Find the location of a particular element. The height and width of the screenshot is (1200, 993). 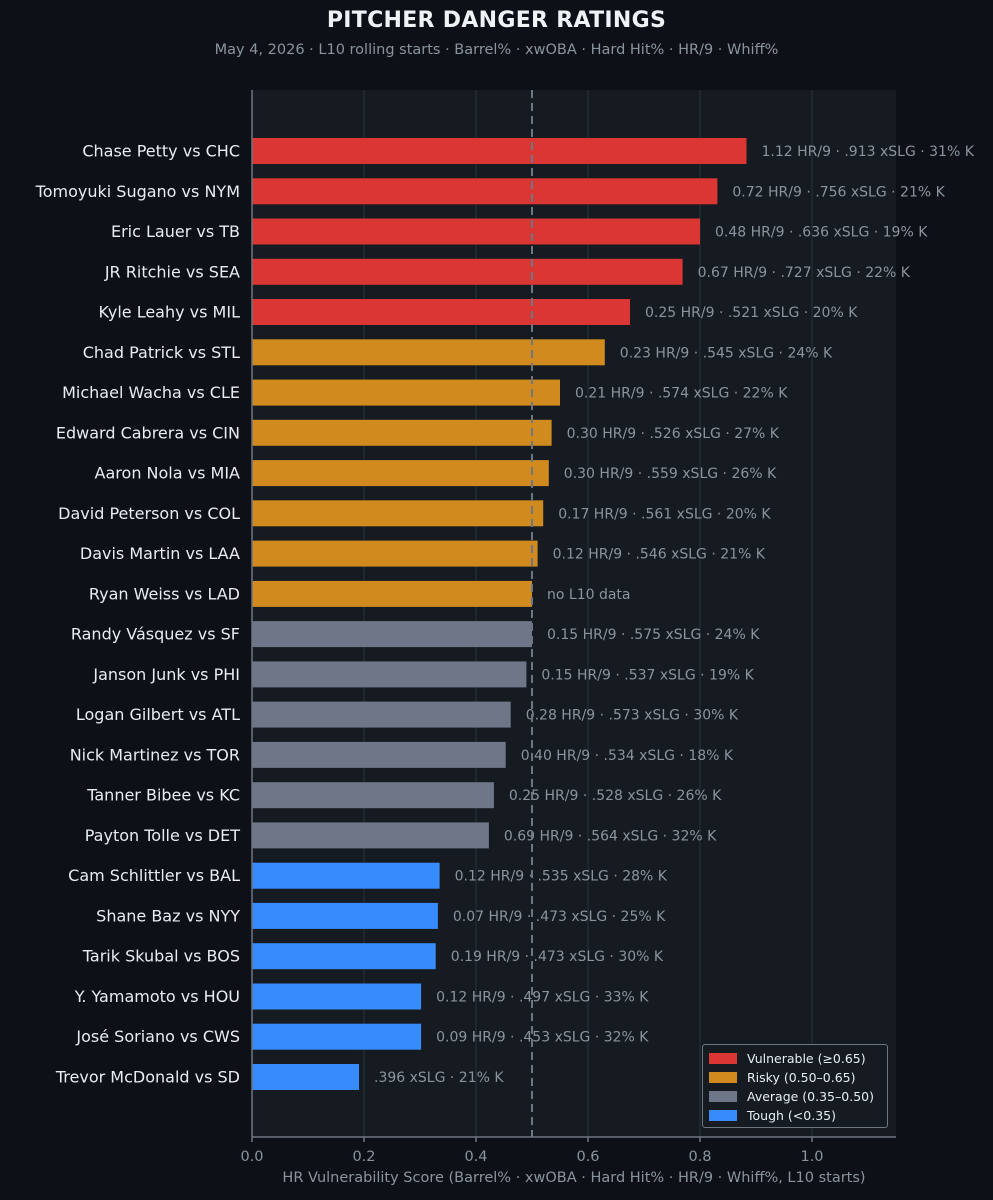

category-label: Logan Gilbert vs ATL is located at coordinates (158, 714).